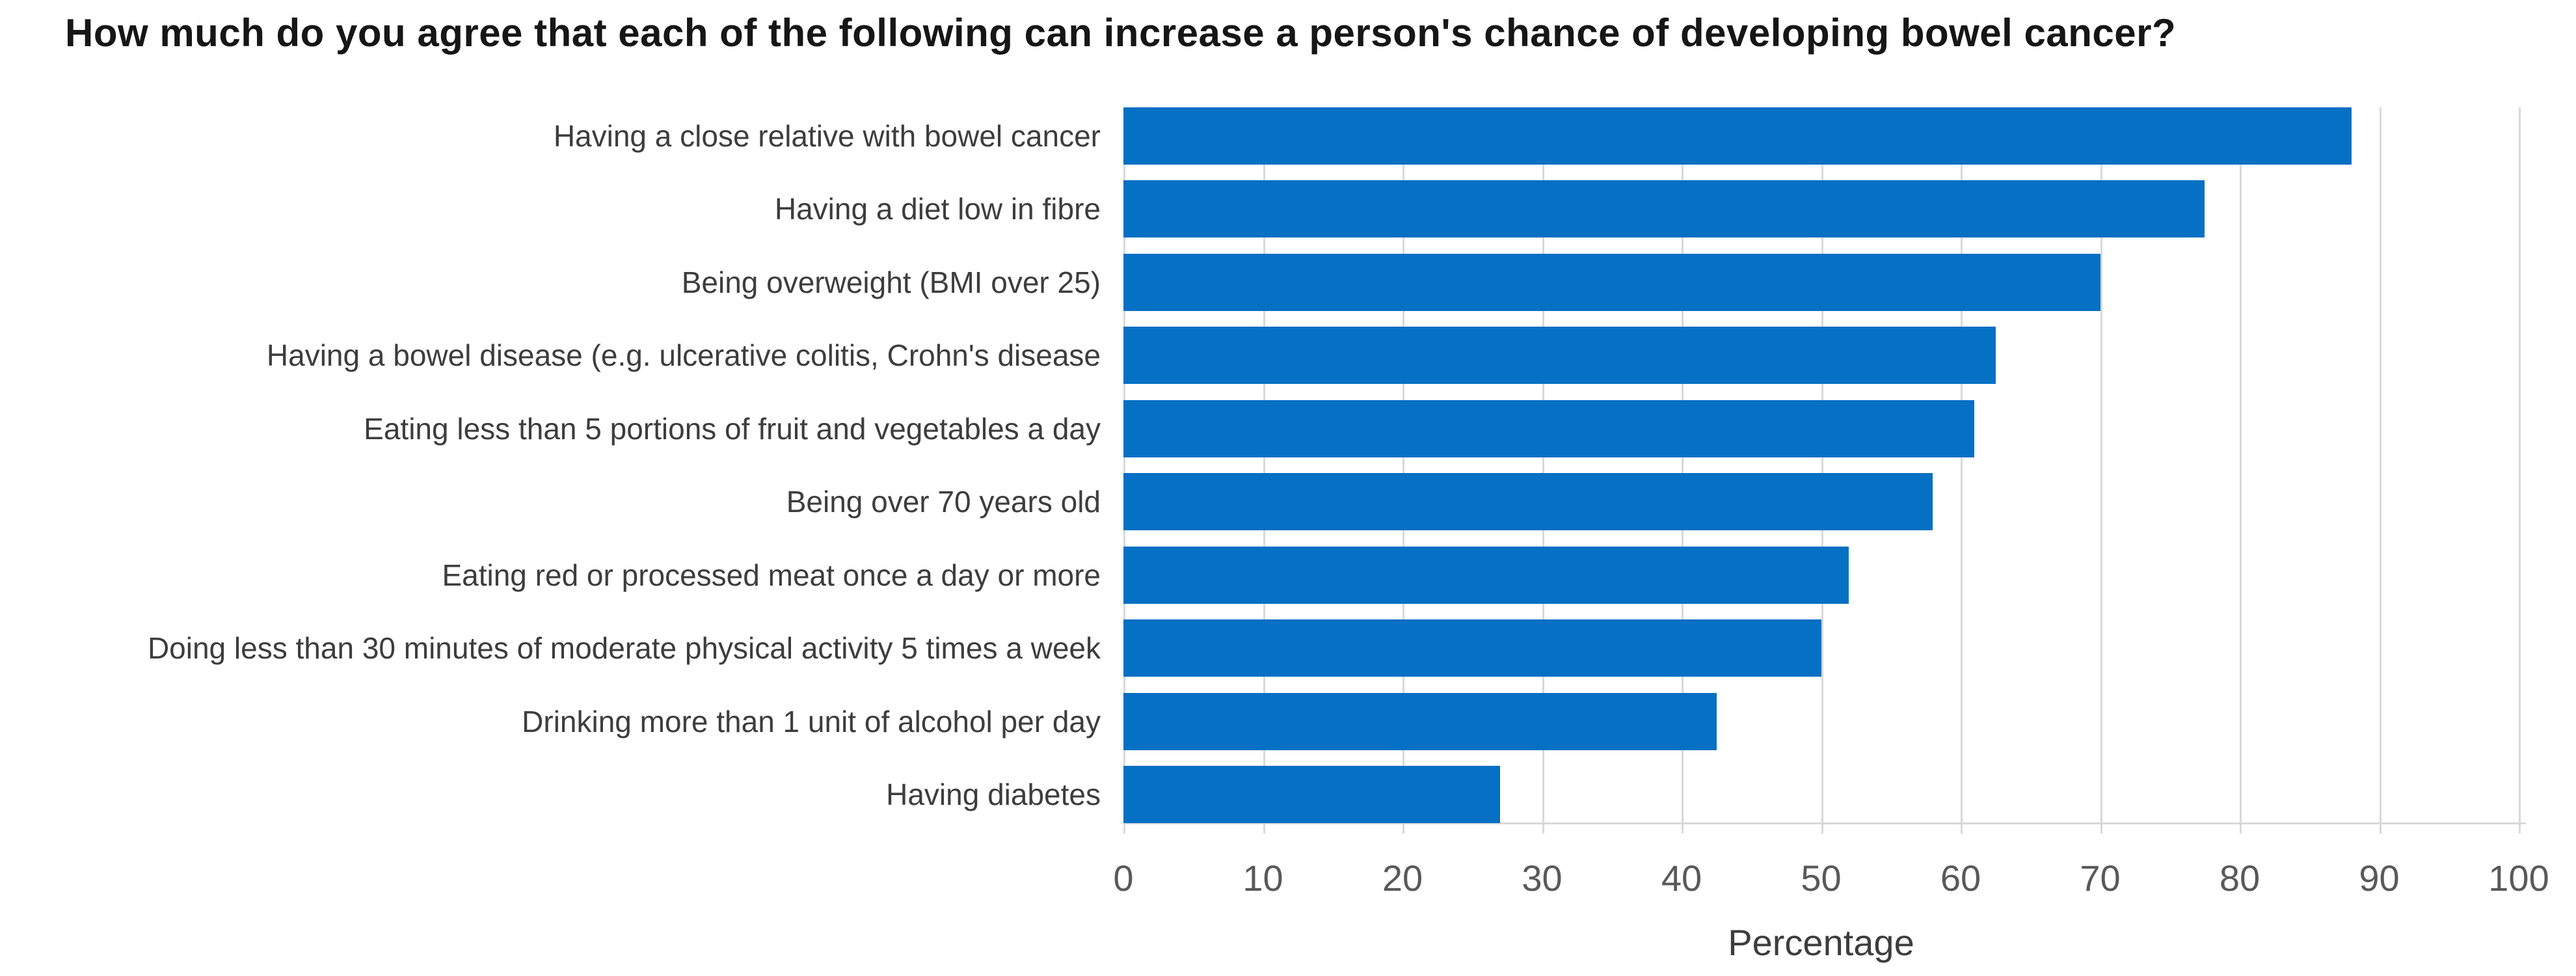 The image size is (2576, 976). I want to click on x-axis-line, so click(1824, 823).